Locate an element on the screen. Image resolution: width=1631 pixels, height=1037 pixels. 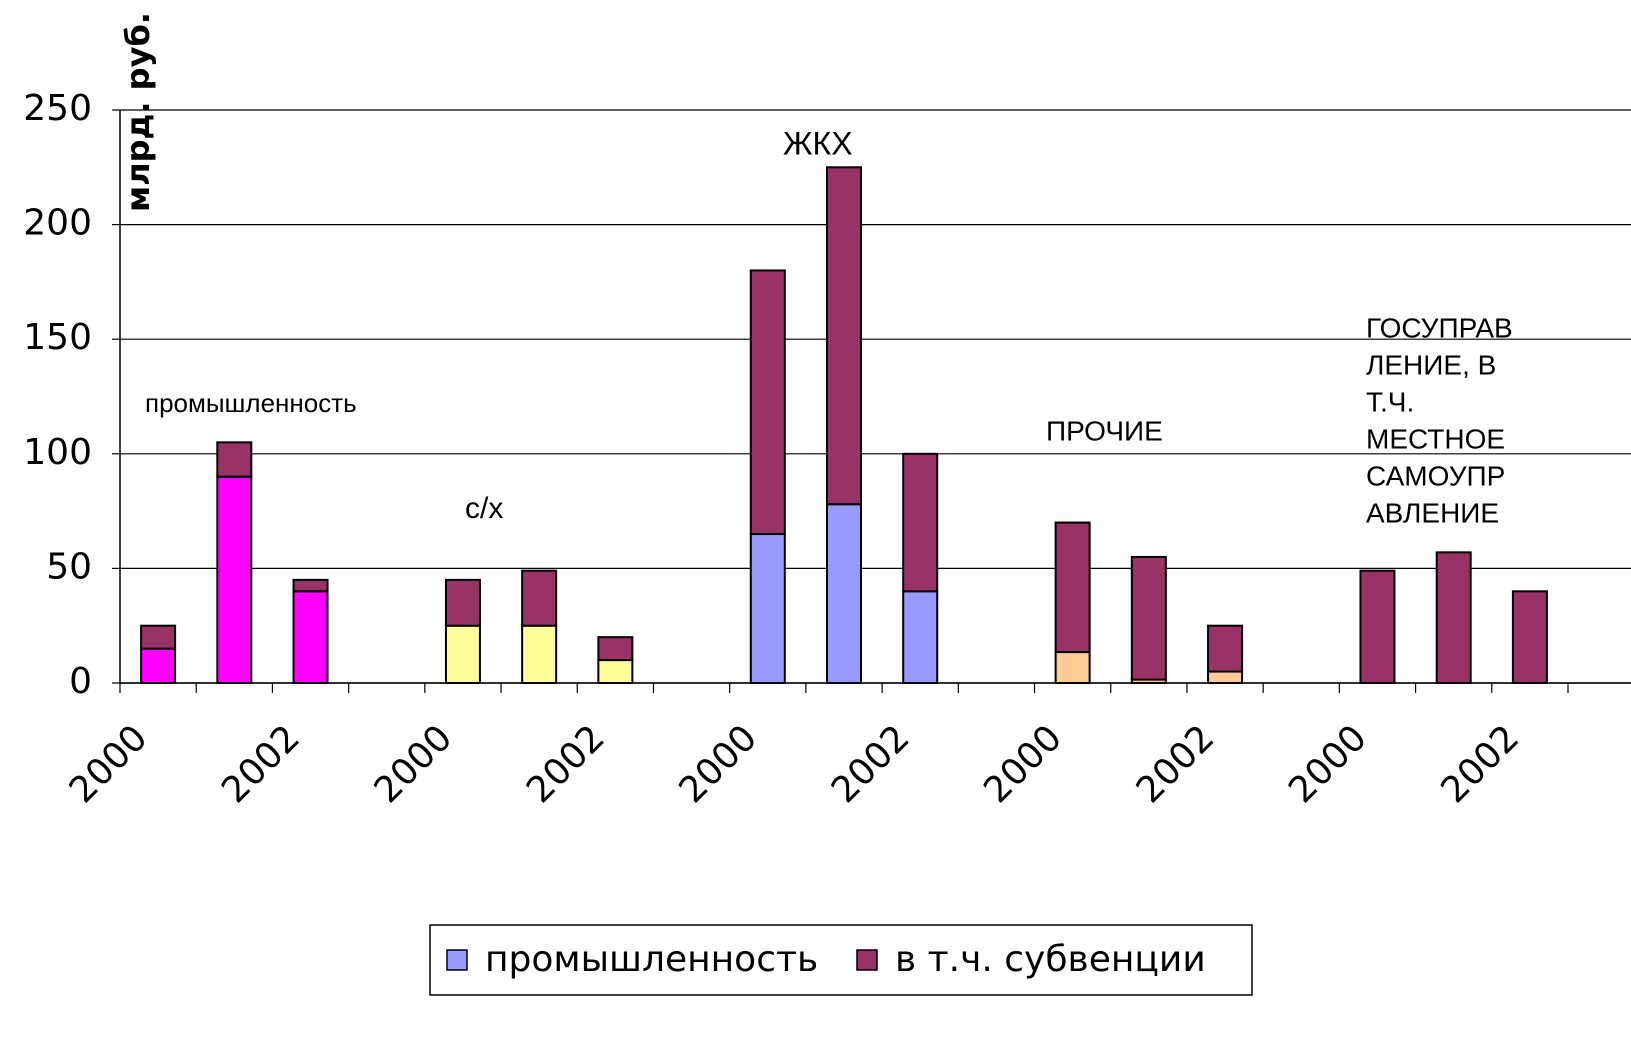
annotation: ПРОЧИЕ is located at coordinates (1104, 430).